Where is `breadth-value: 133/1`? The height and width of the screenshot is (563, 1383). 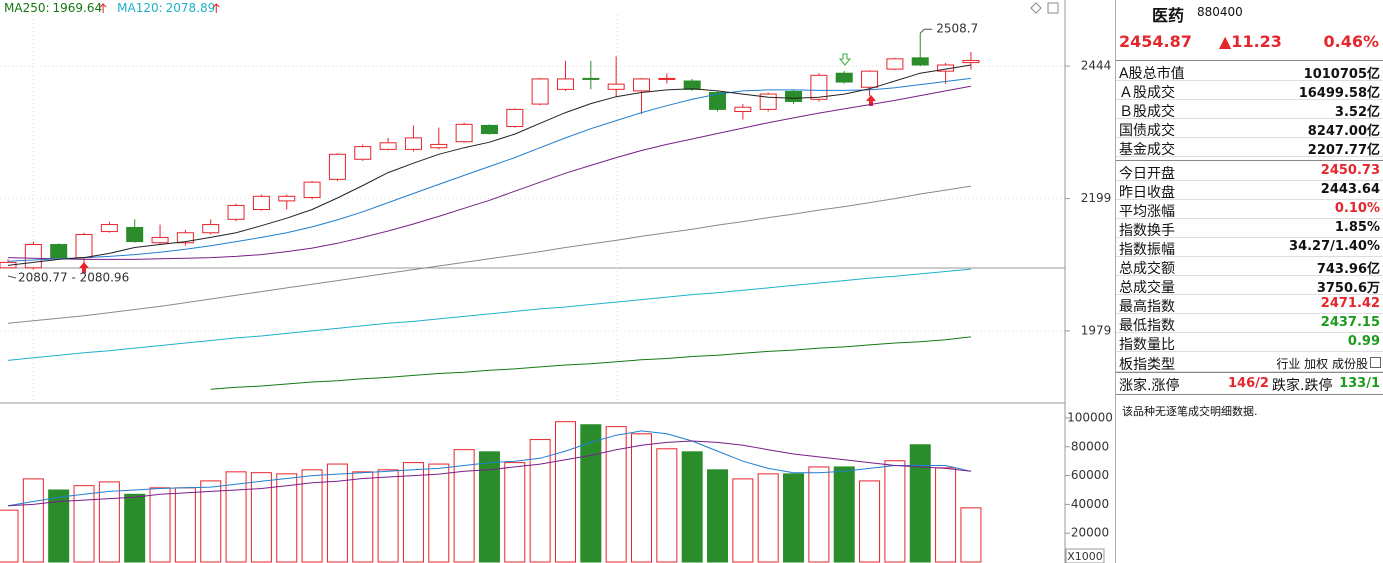 breadth-value: 133/1 is located at coordinates (1359, 383).